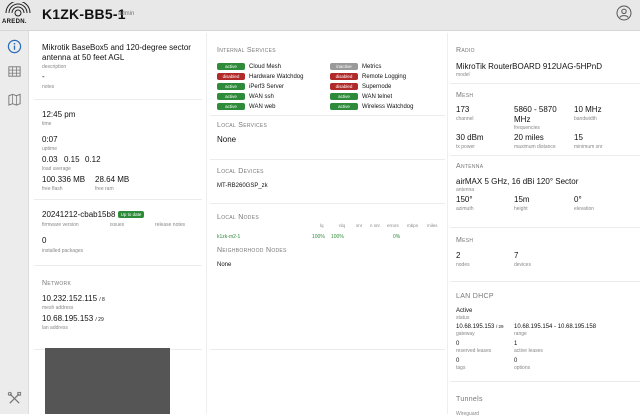 This screenshot has width=640, height=417. I want to click on service-hardware-watchdog: disabled Hardware Watchdog, so click(260, 77).